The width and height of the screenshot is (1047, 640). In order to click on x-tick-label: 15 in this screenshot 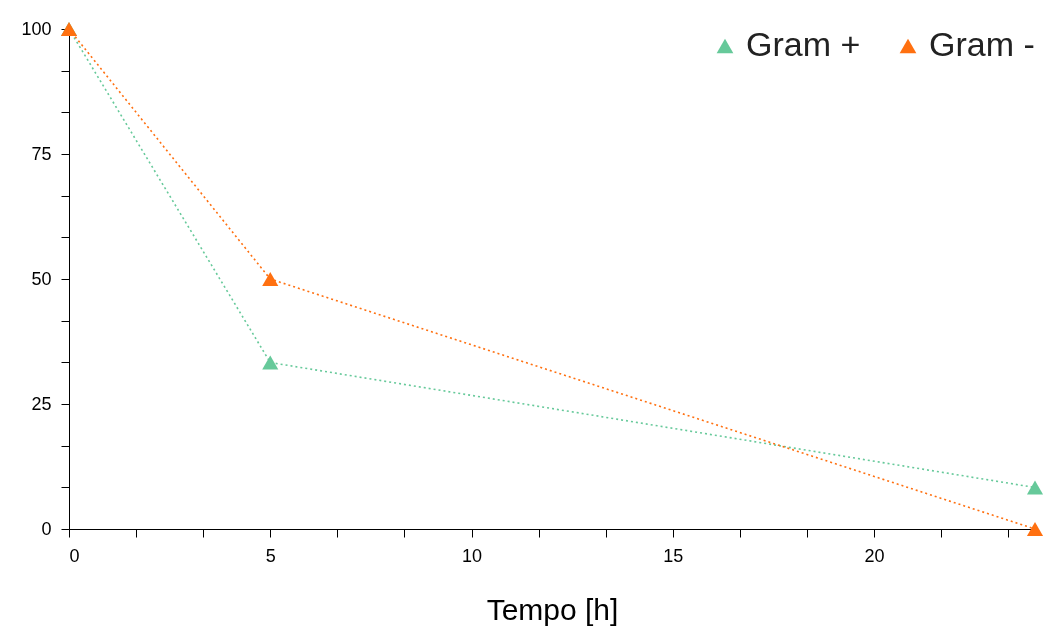, I will do `click(673, 555)`.